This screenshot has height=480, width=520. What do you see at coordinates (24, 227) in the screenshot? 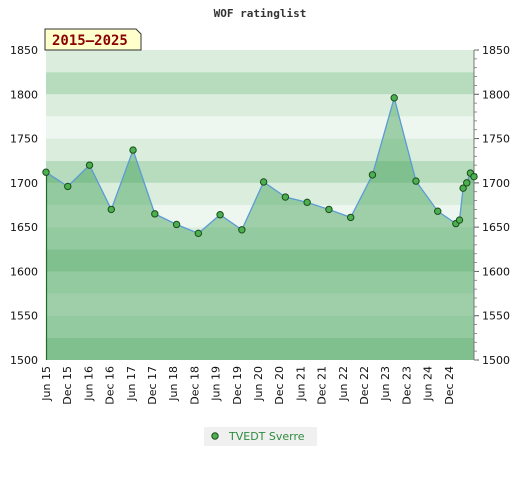
I see `y-tick-left: 1650` at bounding box center [24, 227].